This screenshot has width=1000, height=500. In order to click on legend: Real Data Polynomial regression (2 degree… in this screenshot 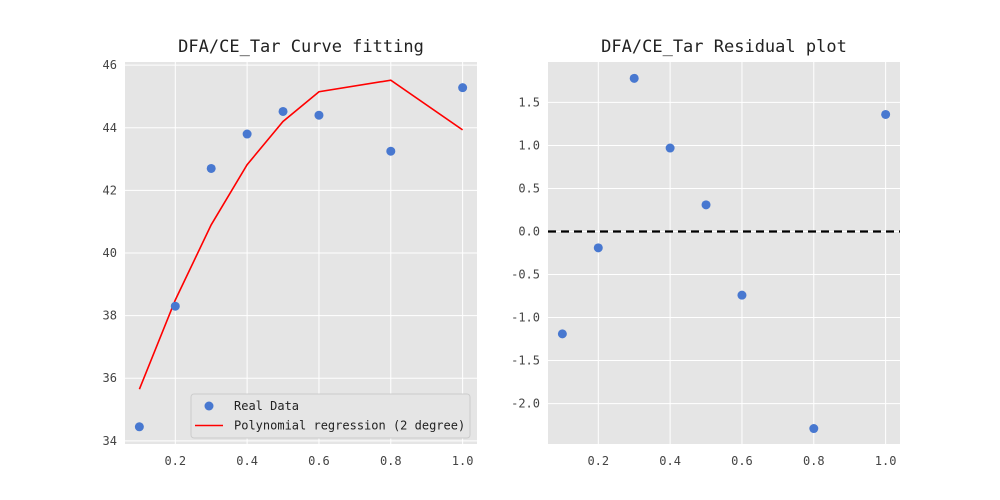, I will do `click(330, 416)`.